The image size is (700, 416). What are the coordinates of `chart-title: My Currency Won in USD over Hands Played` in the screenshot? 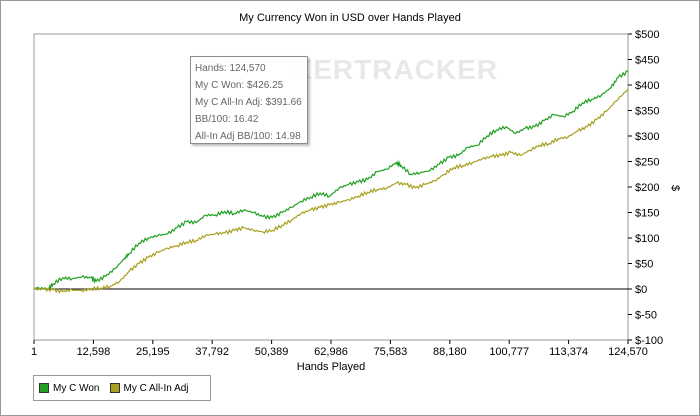 It's located at (350, 18).